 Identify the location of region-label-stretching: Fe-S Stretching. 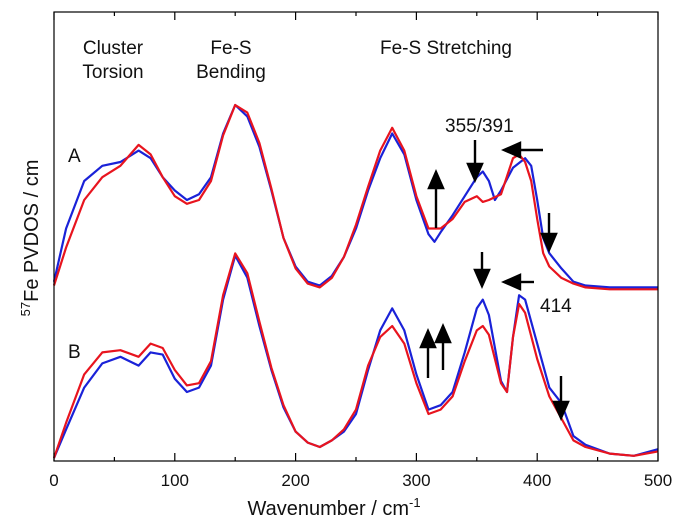
(446, 48).